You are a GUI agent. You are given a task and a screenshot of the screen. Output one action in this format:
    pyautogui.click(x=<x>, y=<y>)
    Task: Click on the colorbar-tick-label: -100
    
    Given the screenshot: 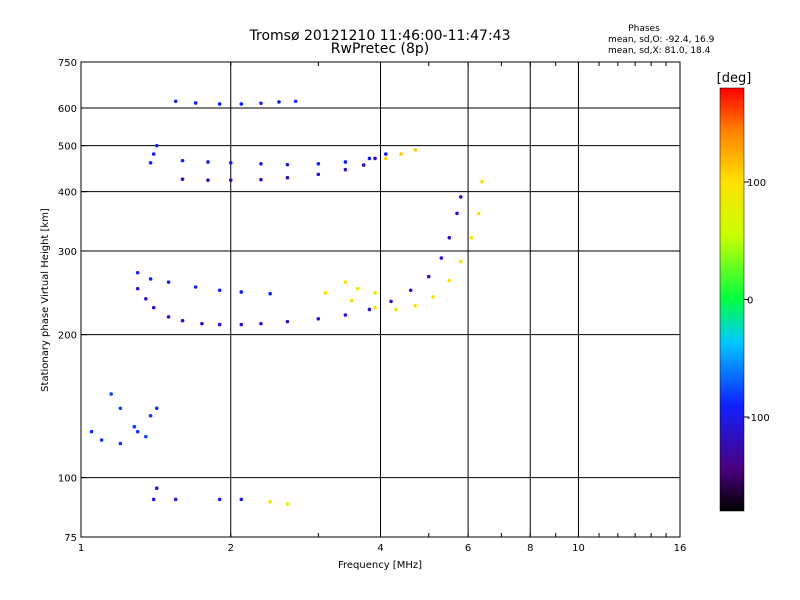 What is the action you would take?
    pyautogui.click(x=758, y=418)
    